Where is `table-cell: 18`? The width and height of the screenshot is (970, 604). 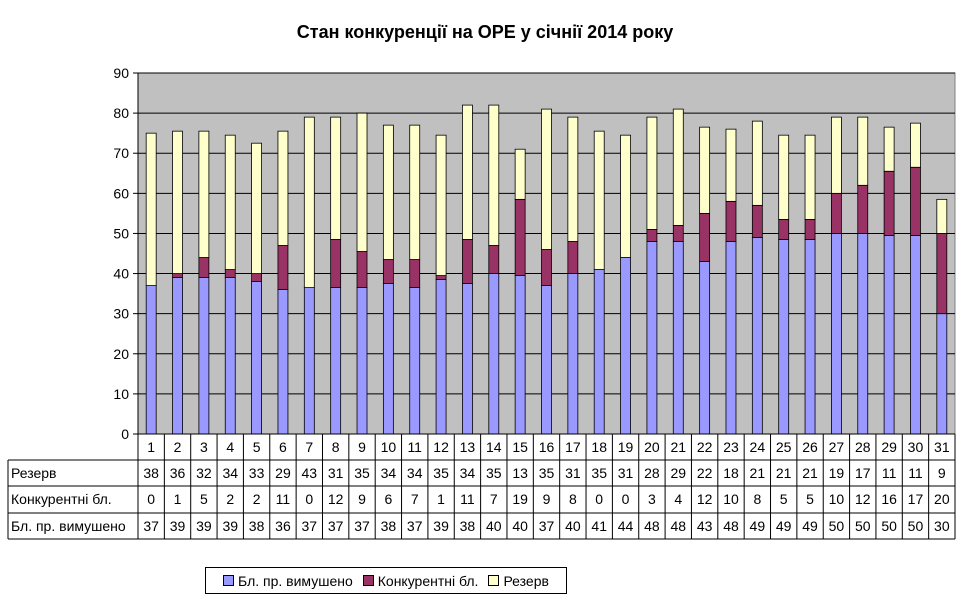 table-cell: 18 is located at coordinates (731, 473).